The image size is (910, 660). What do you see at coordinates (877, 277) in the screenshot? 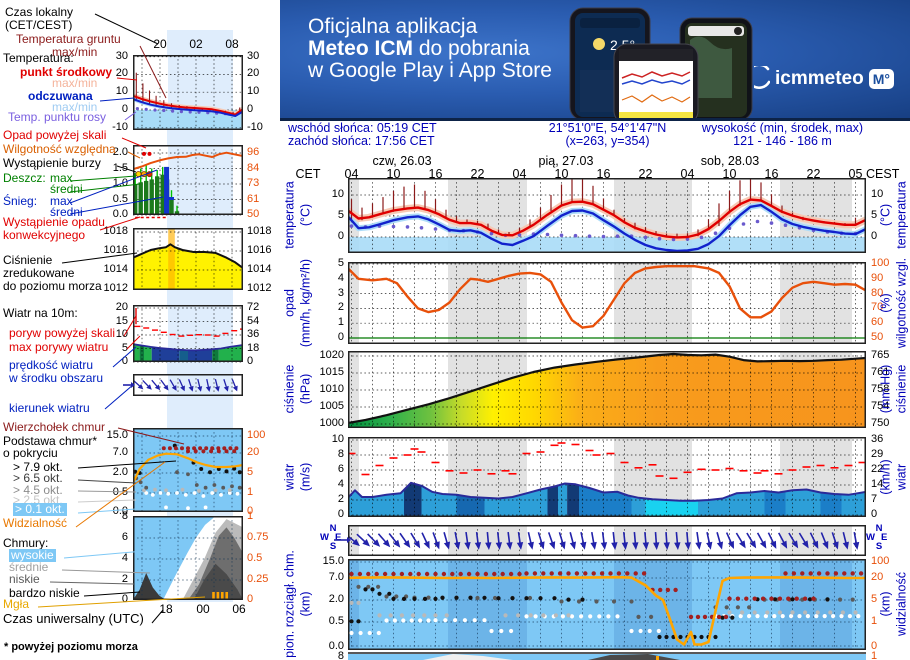
I see `axis-tick-label: 90` at bounding box center [877, 277].